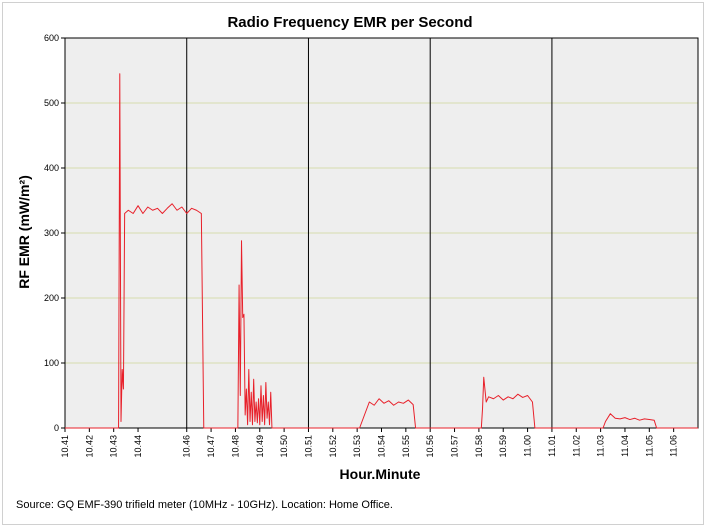 The image size is (708, 529). Describe the element at coordinates (576, 446) in the screenshot. I see `x-tick-label: 11.02` at that location.